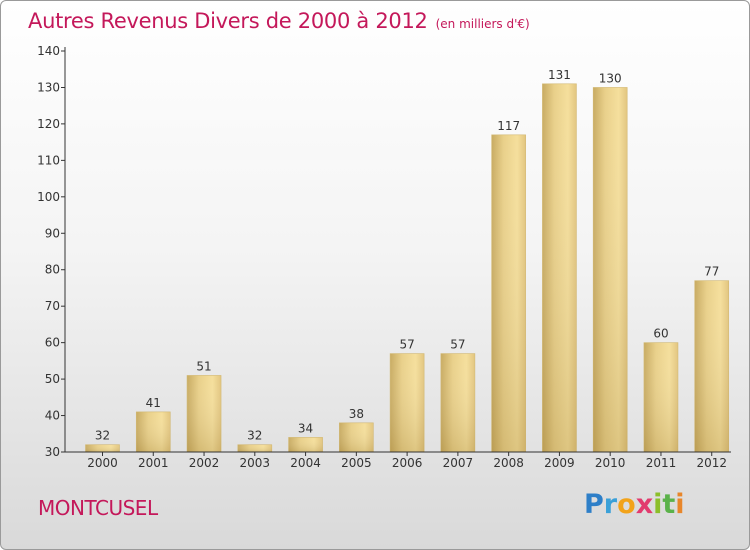 This screenshot has width=750, height=550. What do you see at coordinates (52, 416) in the screenshot?
I see `y-tick-label: 40` at bounding box center [52, 416].